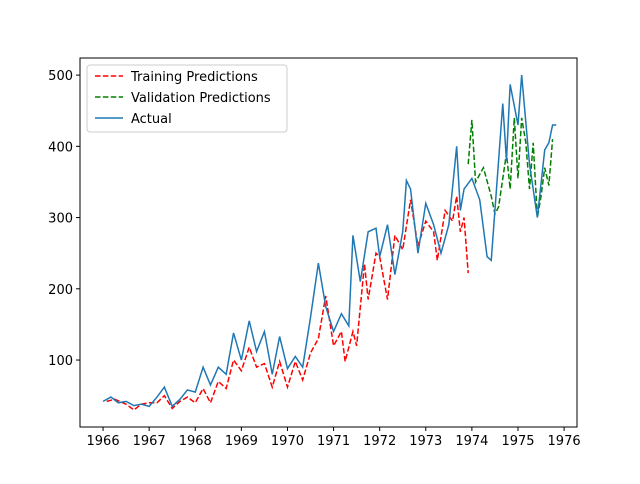 This screenshot has height=484, width=640. What do you see at coordinates (103, 441) in the screenshot?
I see `x-tick-label: 1966` at bounding box center [103, 441].